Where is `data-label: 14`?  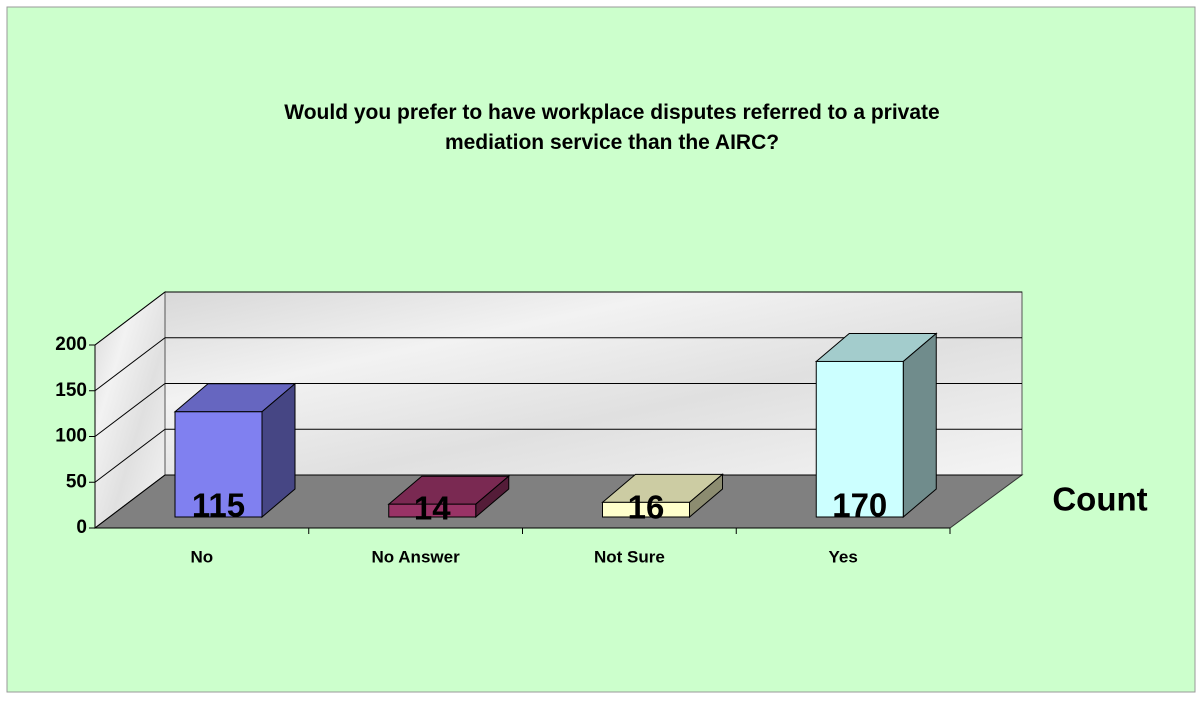
data-label: 14 is located at coordinates (432, 507).